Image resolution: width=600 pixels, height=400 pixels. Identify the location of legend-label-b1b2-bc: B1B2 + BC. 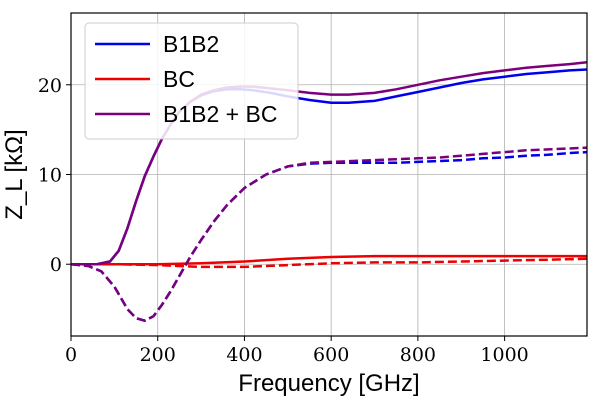
(220, 114).